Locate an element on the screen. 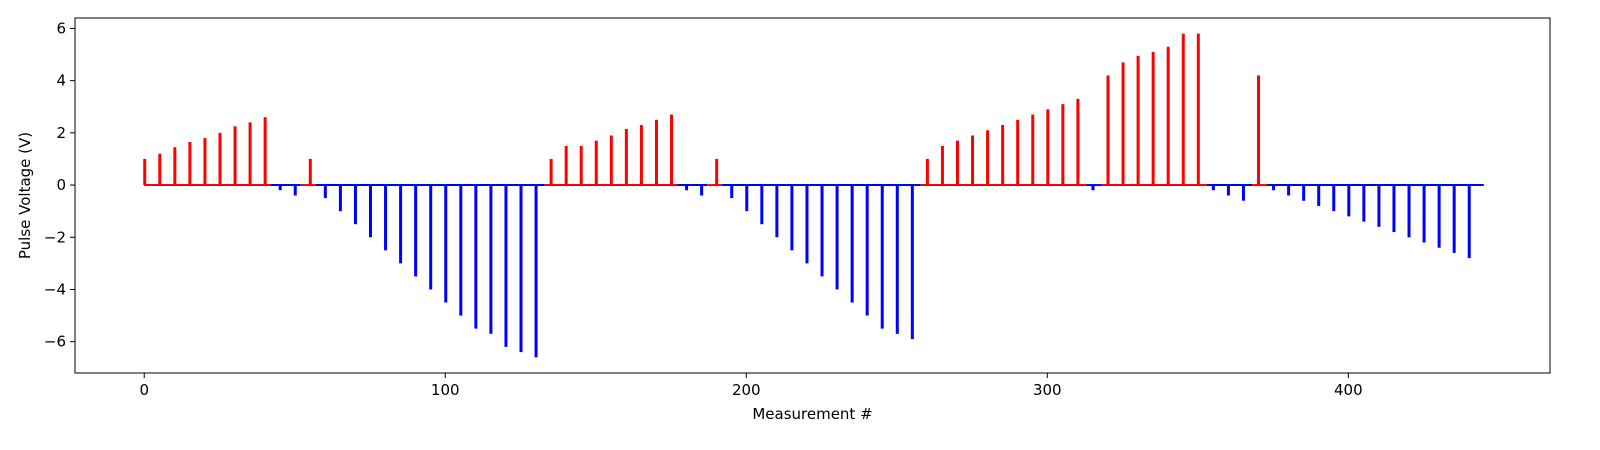  x-tick-label: 0 is located at coordinates (144, 390).